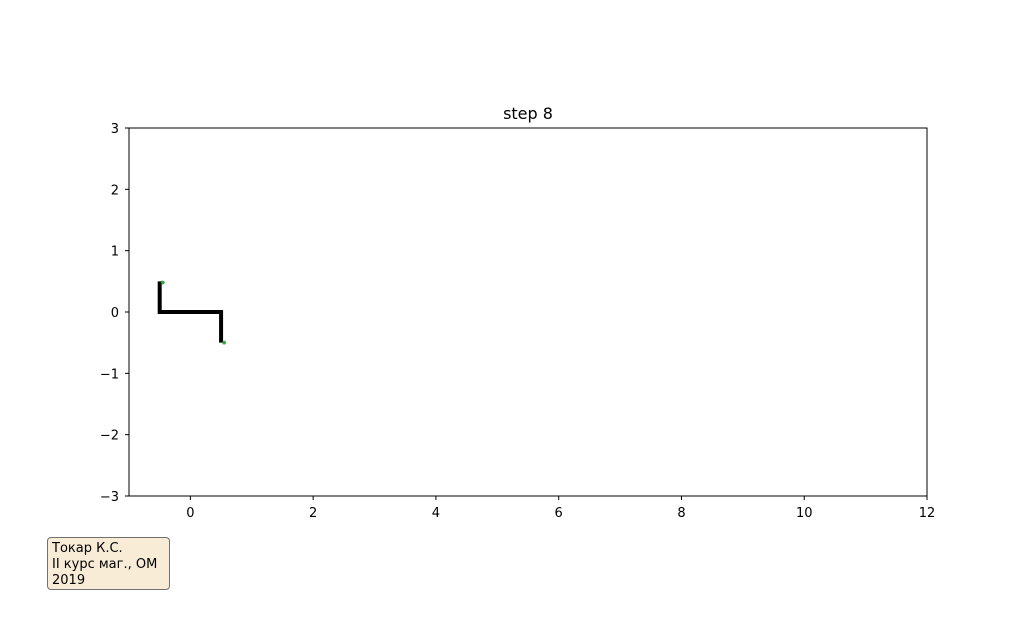  What do you see at coordinates (436, 513) in the screenshot?
I see `x-tick-label: 4` at bounding box center [436, 513].